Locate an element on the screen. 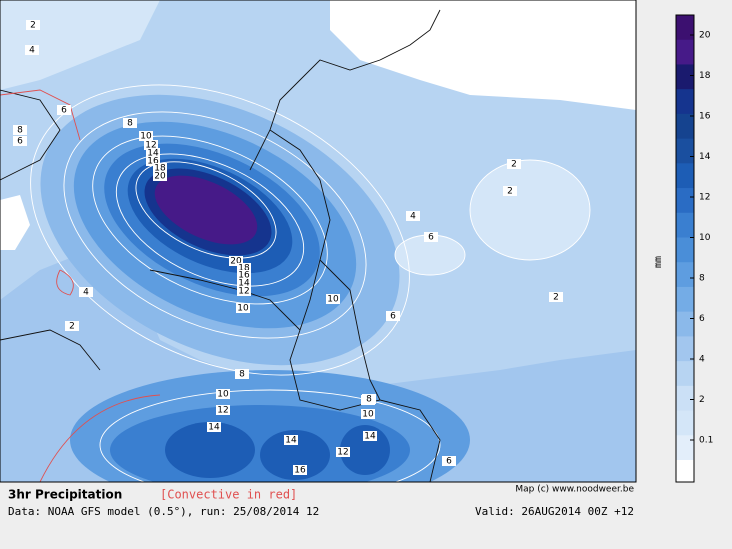 This screenshot has width=732, height=549. colorbar-label: 0.1 is located at coordinates (706, 441).